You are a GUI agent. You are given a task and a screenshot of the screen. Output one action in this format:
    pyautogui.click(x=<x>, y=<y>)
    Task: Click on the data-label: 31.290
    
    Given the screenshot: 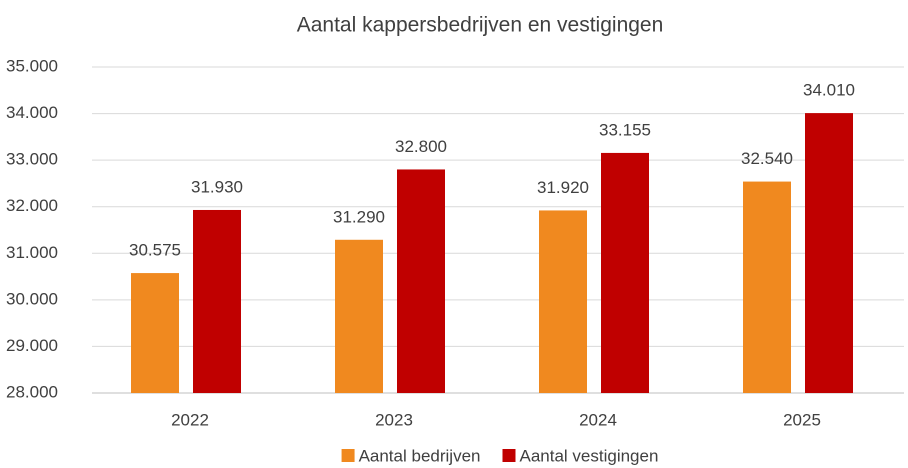 What is the action you would take?
    pyautogui.click(x=359, y=216)
    